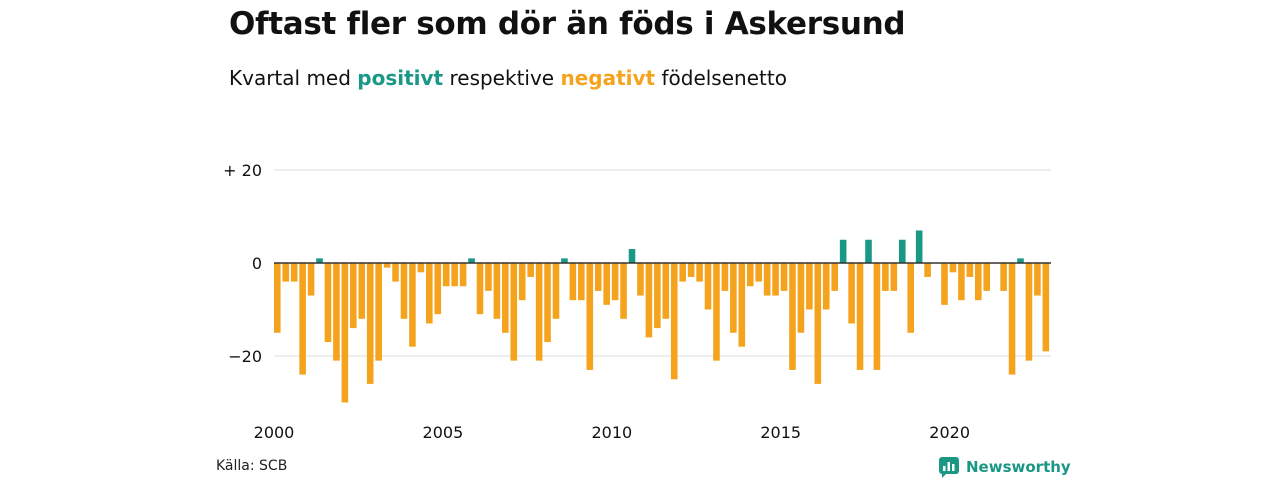  I want to click on y-tick-label: 0, so click(257, 263).